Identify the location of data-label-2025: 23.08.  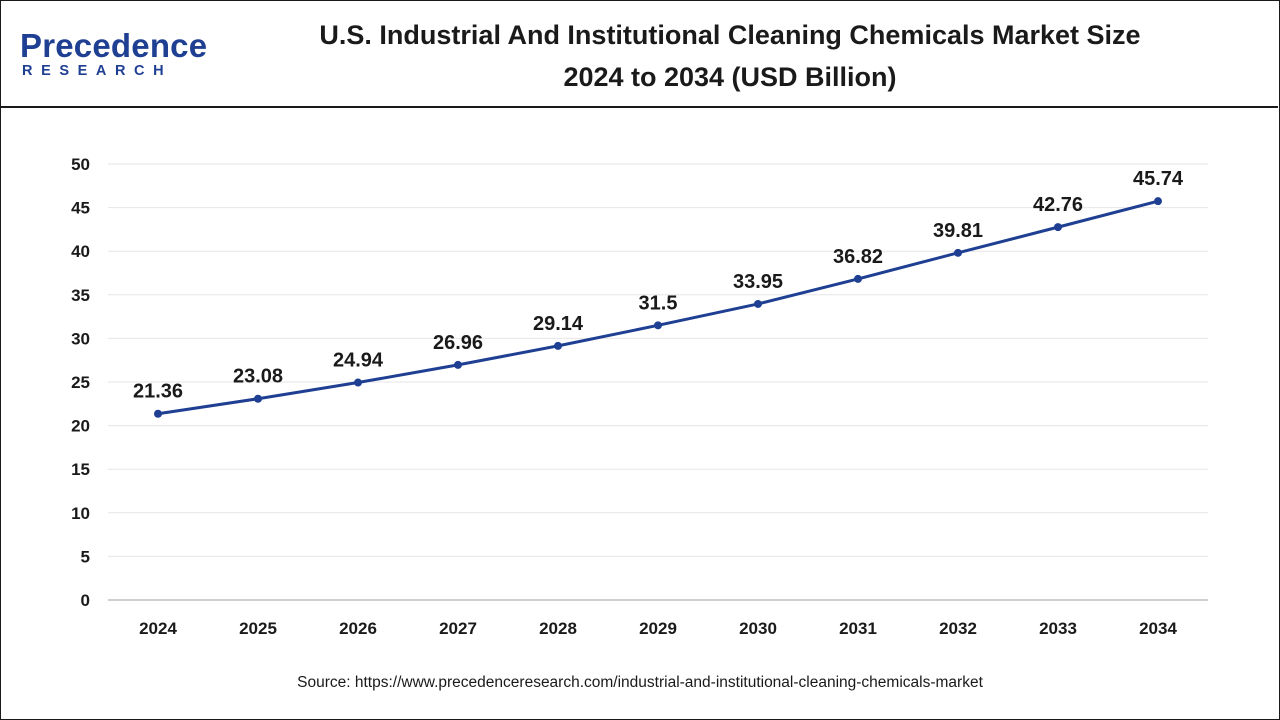
(258, 377).